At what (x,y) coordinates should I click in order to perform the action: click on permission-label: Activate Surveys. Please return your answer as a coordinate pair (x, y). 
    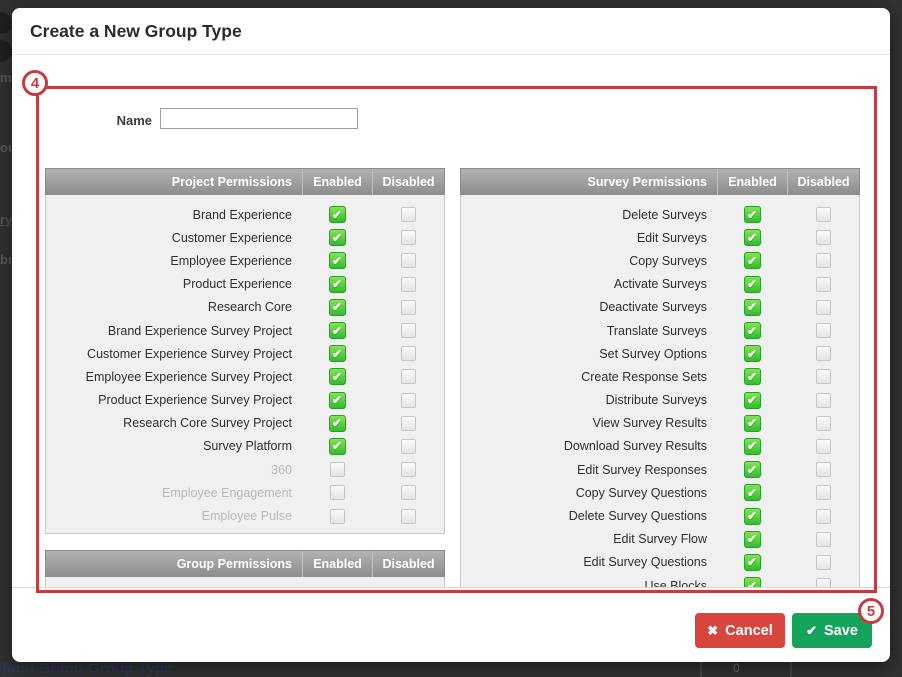
    Looking at the image, I should click on (660, 284).